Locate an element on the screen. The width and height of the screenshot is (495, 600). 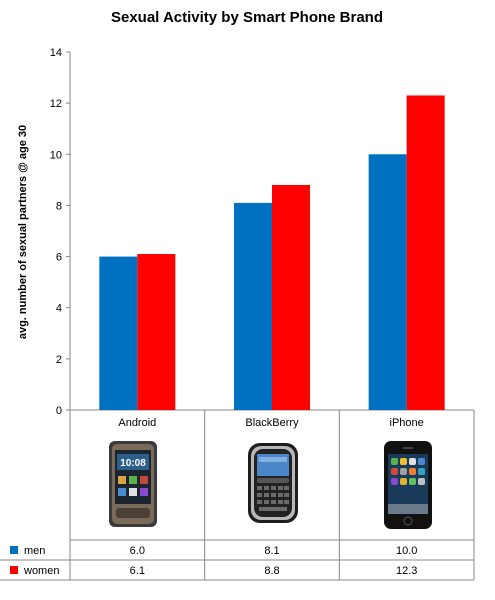
category-label: BlackBerry is located at coordinates (272, 423).